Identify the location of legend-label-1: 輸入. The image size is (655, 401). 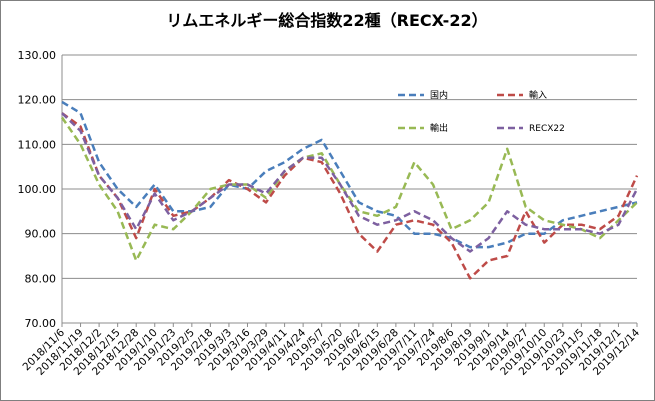
(538, 95).